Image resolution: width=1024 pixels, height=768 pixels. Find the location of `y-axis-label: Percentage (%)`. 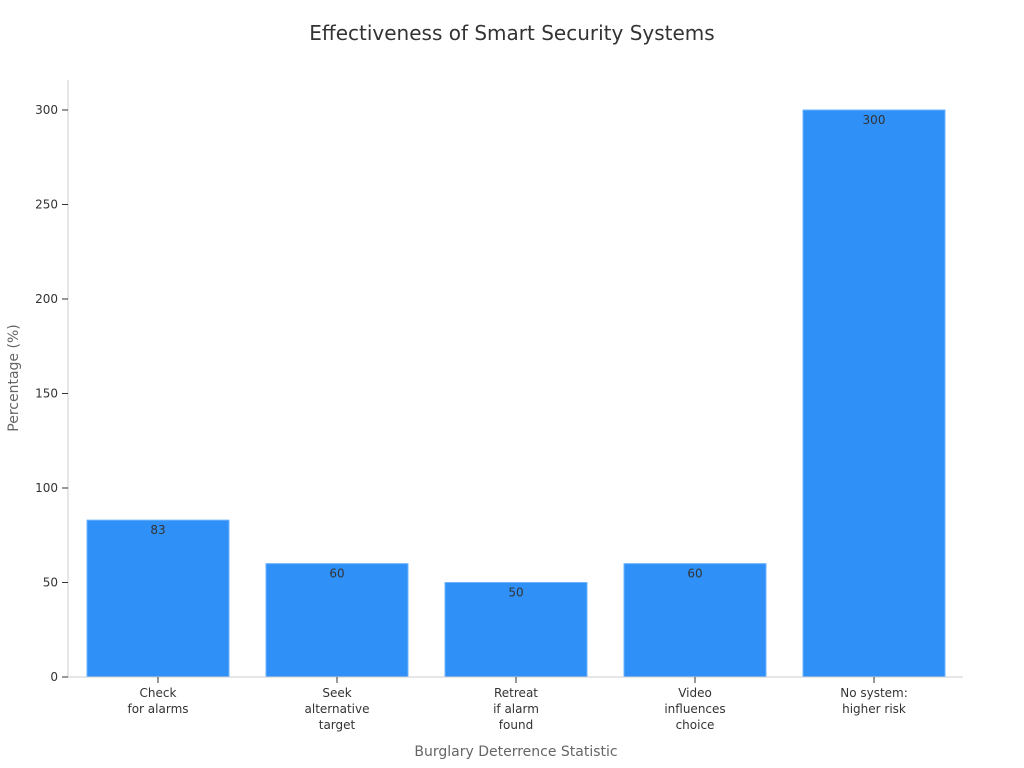

y-axis-label: Percentage (%) is located at coordinates (14, 377).